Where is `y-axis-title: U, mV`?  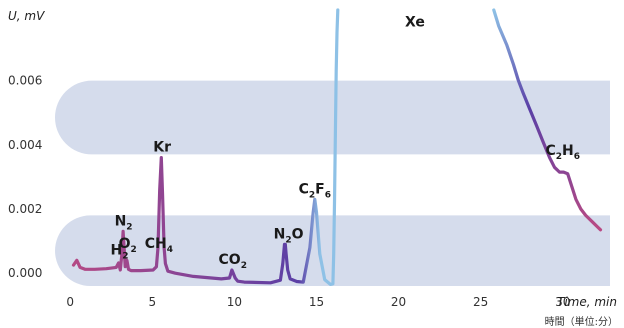 y-axis-title: U, mV is located at coordinates (26, 16).